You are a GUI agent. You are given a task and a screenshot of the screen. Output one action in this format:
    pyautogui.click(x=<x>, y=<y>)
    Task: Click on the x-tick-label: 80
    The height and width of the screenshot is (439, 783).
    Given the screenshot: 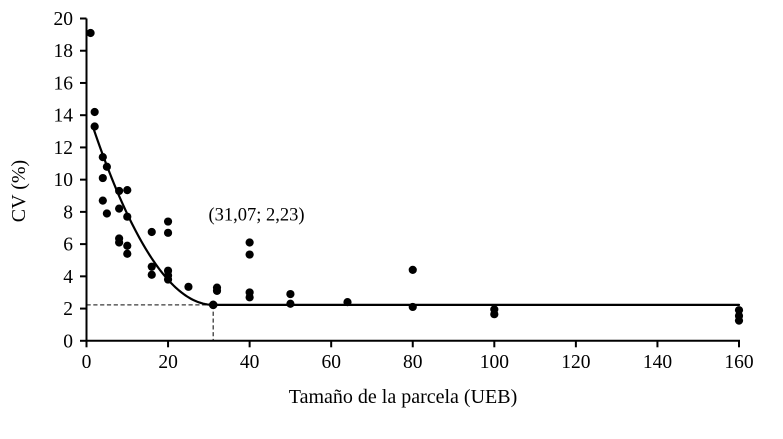 What is the action you would take?
    pyautogui.click(x=413, y=362)
    